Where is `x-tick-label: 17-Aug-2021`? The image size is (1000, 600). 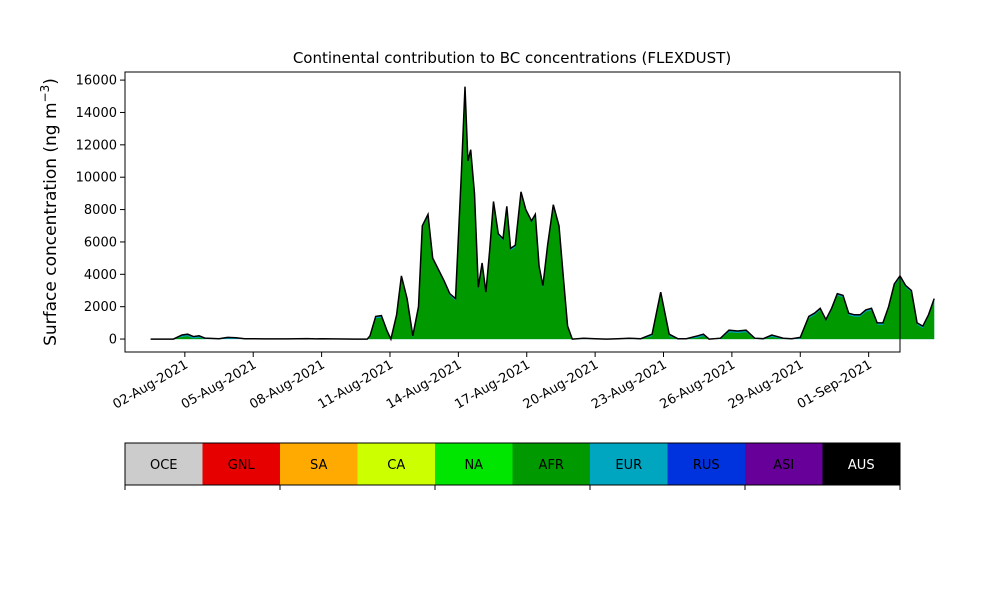
x-tick-label: 17-Aug-2021 is located at coordinates (492, 384).